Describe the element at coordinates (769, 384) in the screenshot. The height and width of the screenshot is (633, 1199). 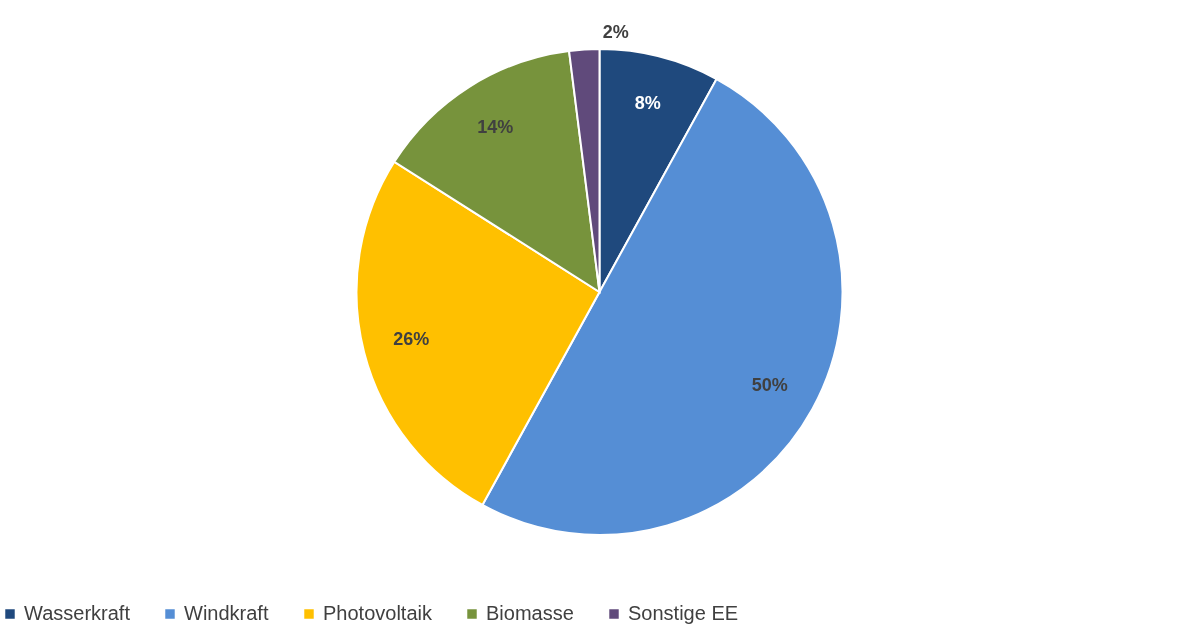
I see `data-label: 50%` at that location.